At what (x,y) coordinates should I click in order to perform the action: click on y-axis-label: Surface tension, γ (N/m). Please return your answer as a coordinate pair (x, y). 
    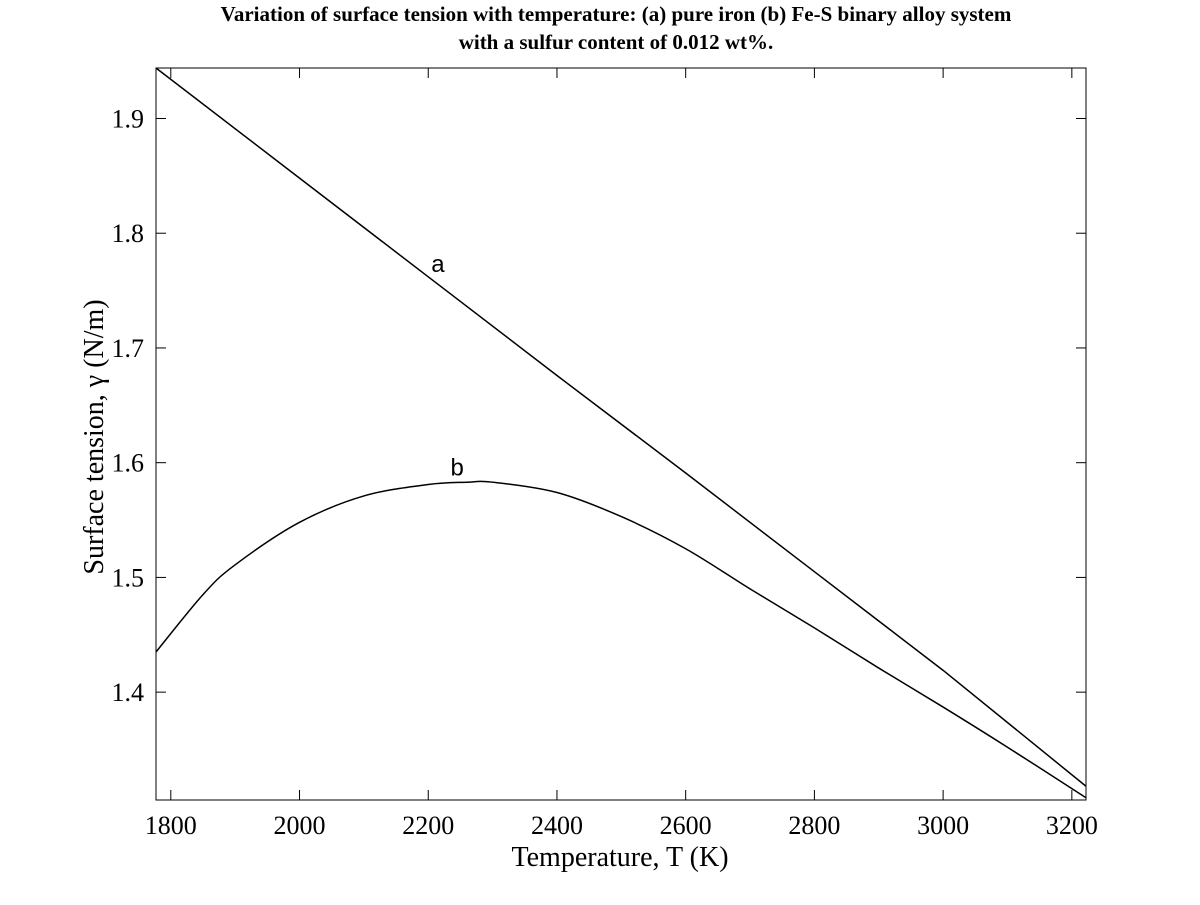
    Looking at the image, I should click on (94, 436).